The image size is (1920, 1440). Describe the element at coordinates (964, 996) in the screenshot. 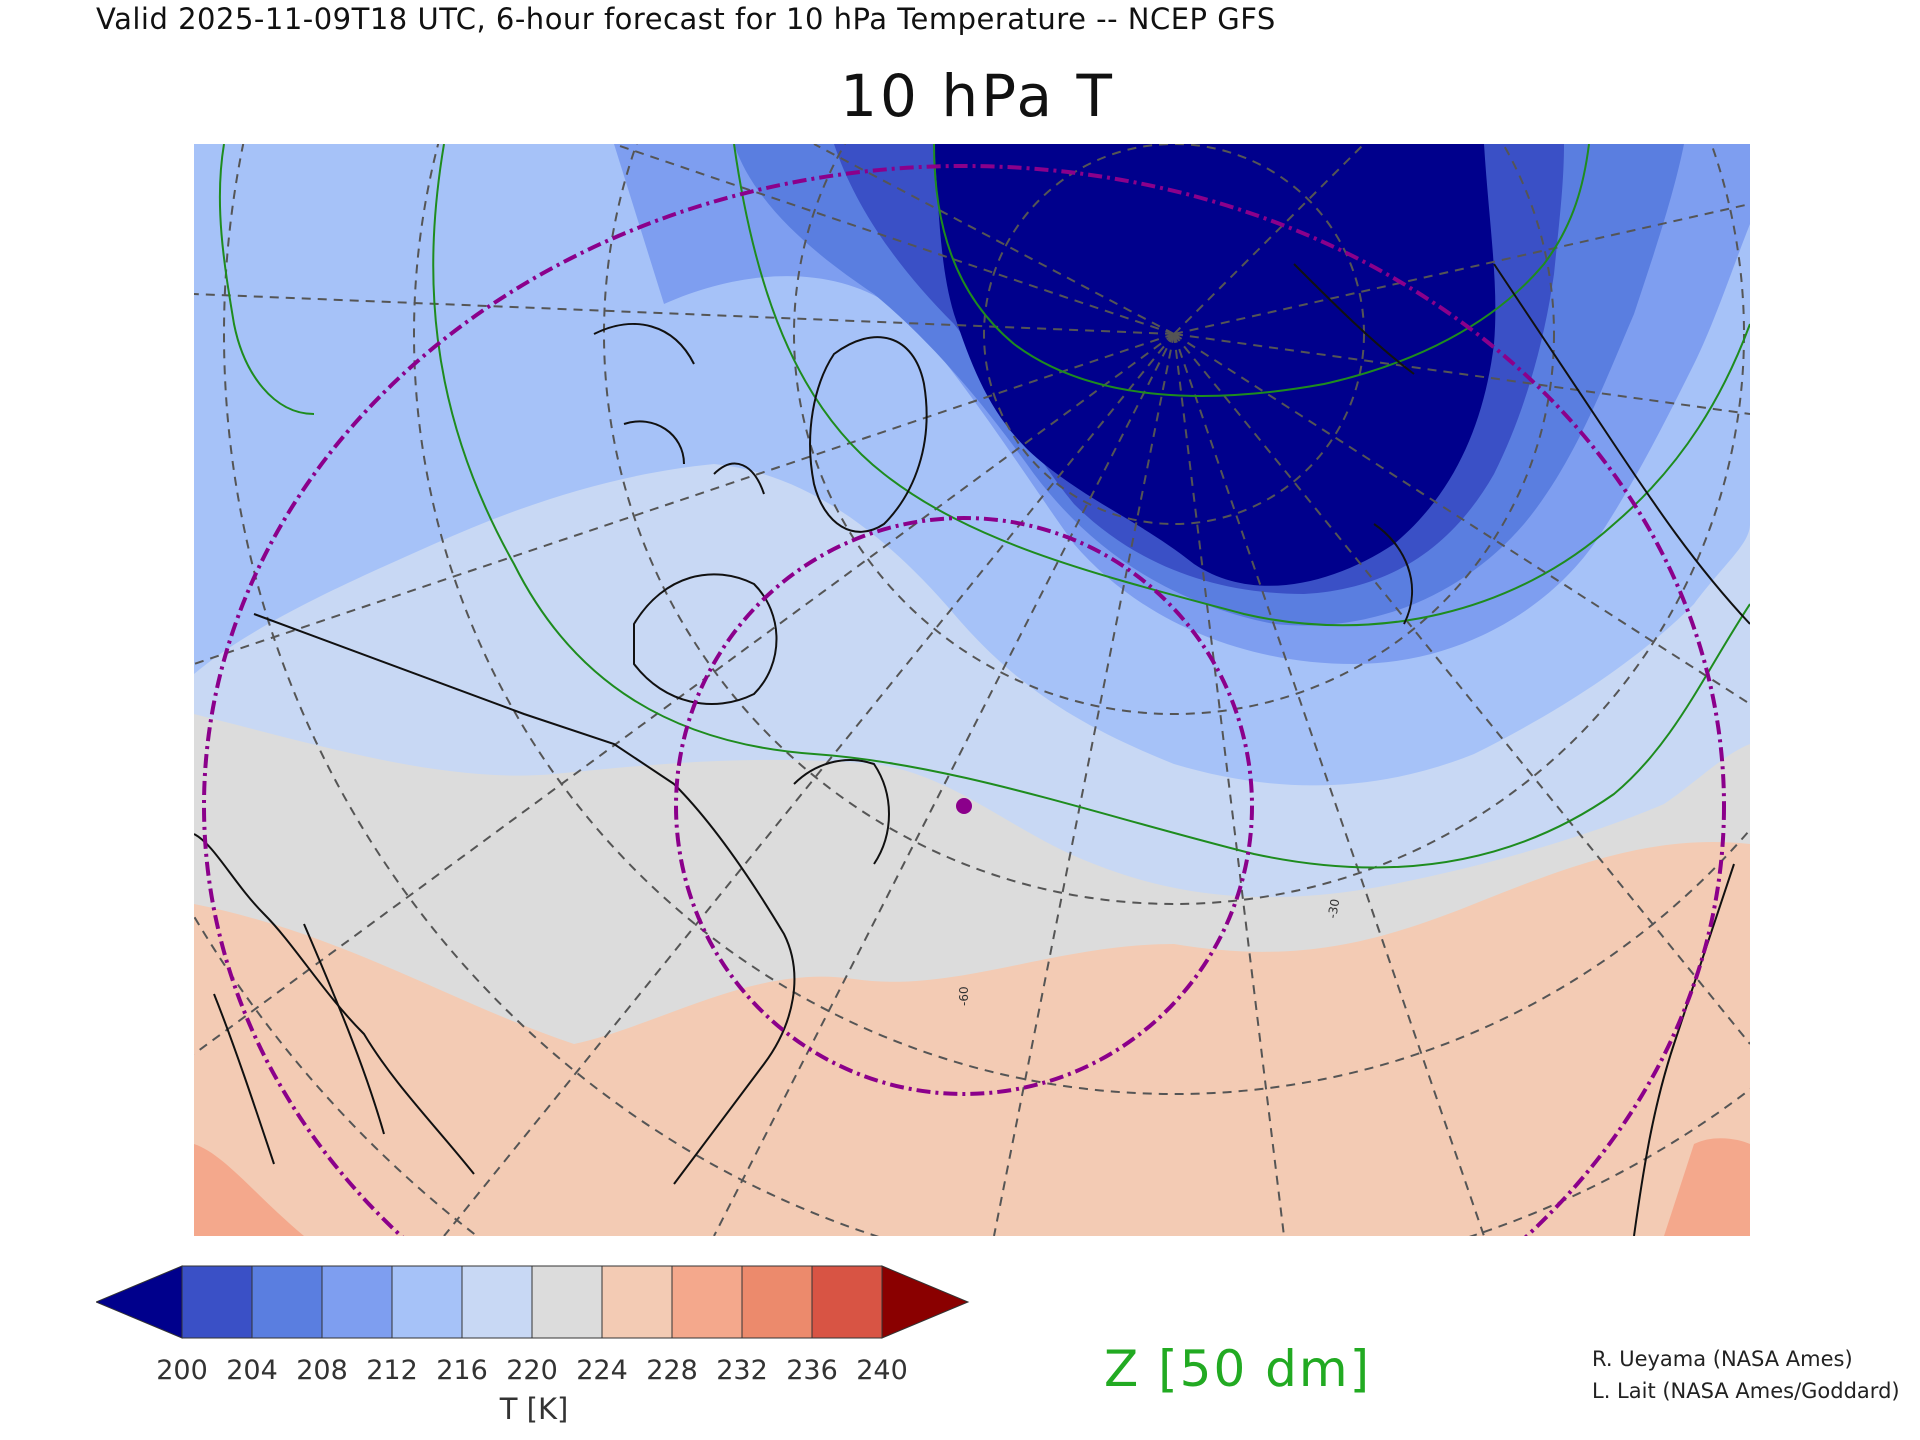

I see `contour-label-minus-60: -60` at that location.